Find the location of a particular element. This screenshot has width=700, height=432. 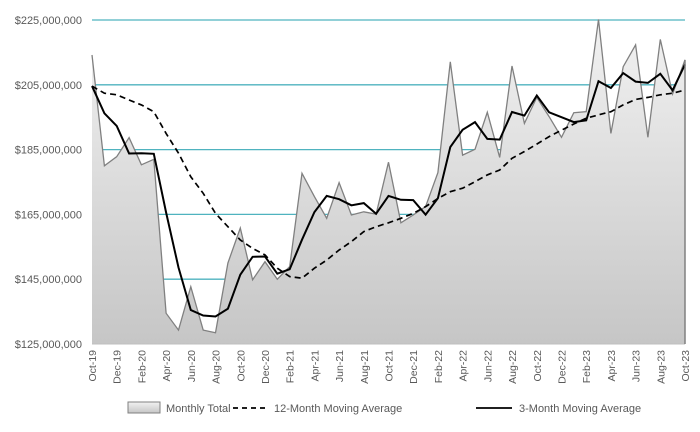

x-tick-label: Aug-22 is located at coordinates (513, 367).